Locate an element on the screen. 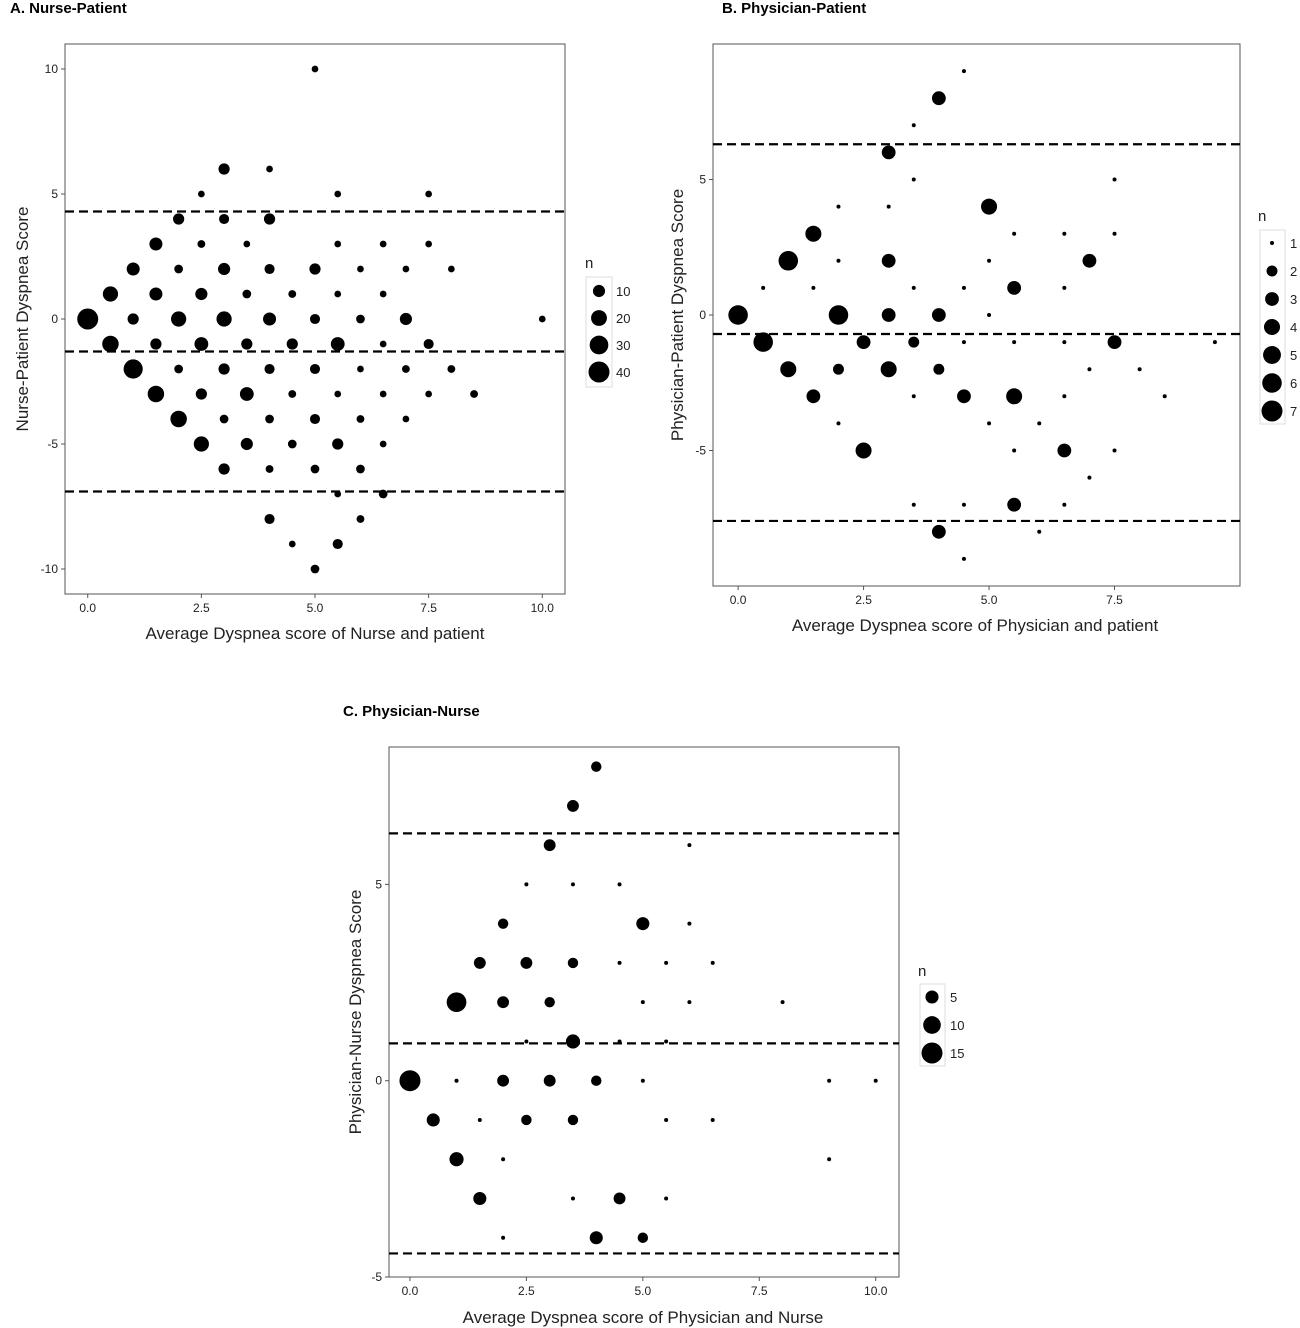 This screenshot has height=1328, width=1300. panel-b-y-axis-label: Physician-Patient Dyspnea Score is located at coordinates (677, 315).